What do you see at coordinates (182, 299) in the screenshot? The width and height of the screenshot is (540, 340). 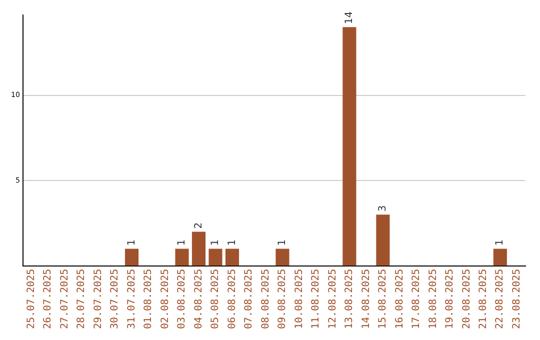 I see `x-tick-label: 03.08.2025` at bounding box center [182, 299].